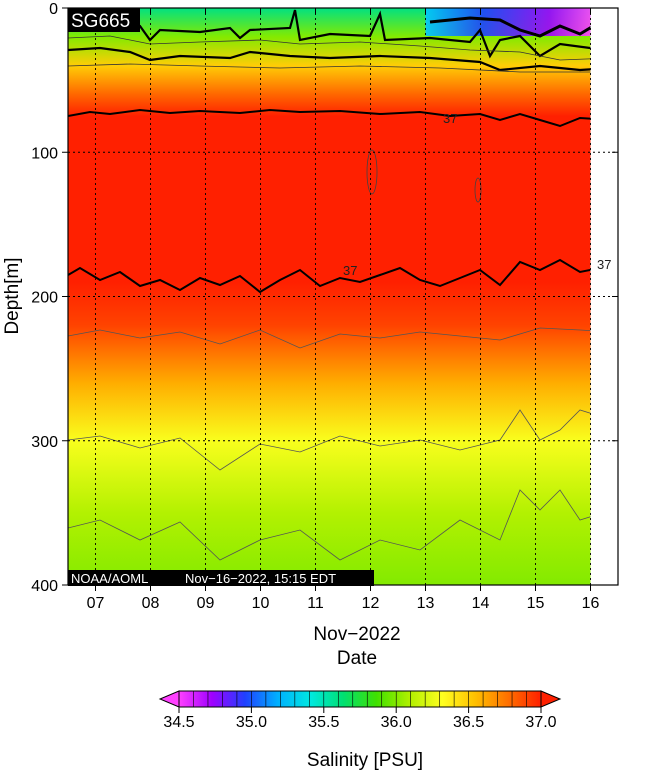 The image size is (650, 773). What do you see at coordinates (481, 603) in the screenshot?
I see `x-tick-label: 14` at bounding box center [481, 603].